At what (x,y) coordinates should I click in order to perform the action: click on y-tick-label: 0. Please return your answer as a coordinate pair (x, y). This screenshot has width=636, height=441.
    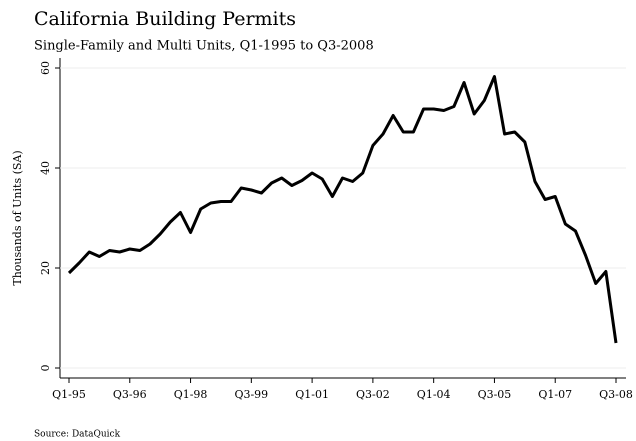
    Looking at the image, I should click on (45, 368).